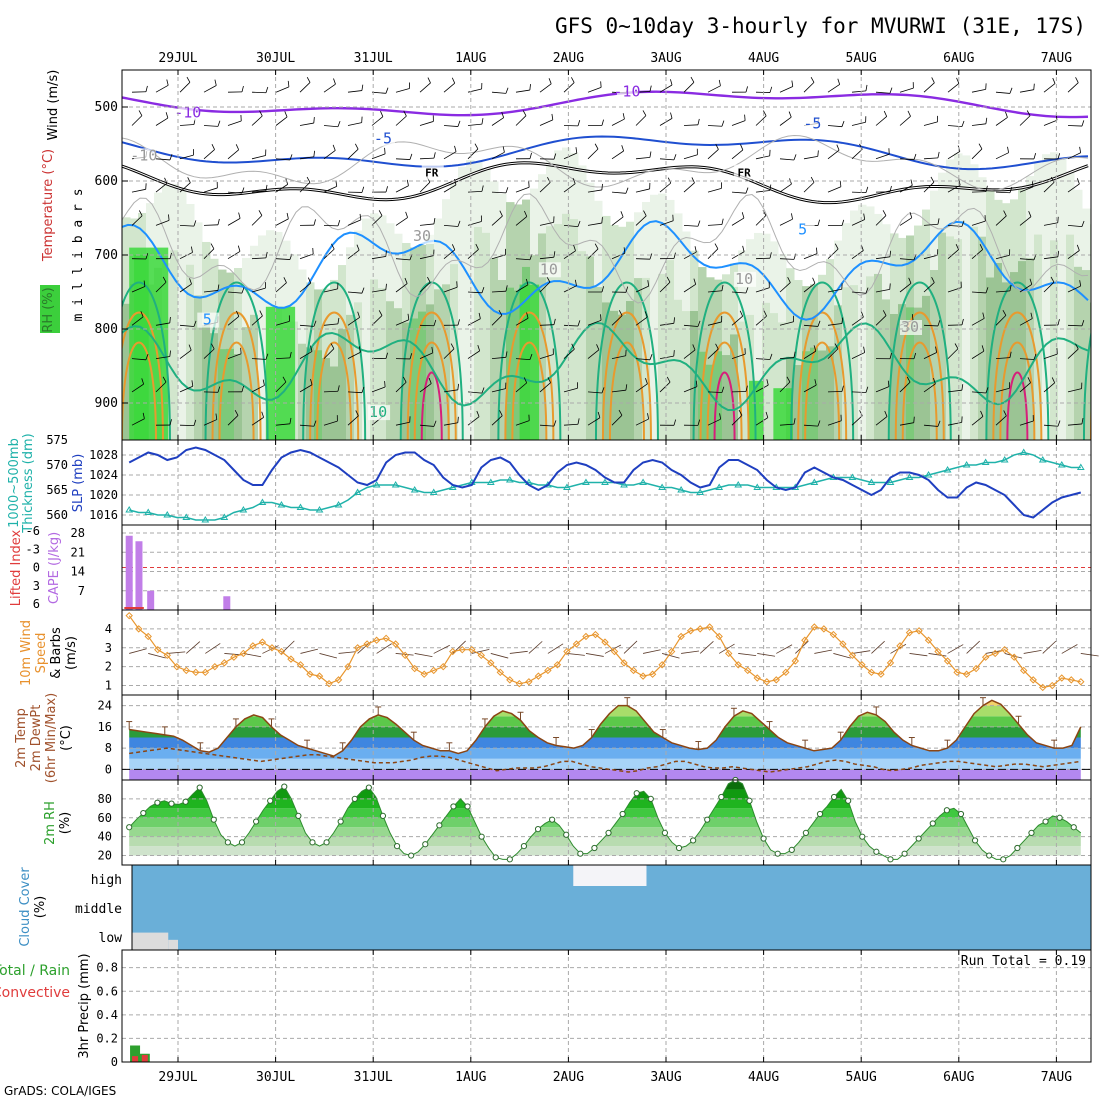 Image resolution: width=1100 pixels, height=1100 pixels. What do you see at coordinates (275, 1077) in the screenshot?
I see `date-label: 30JUL` at bounding box center [275, 1077].